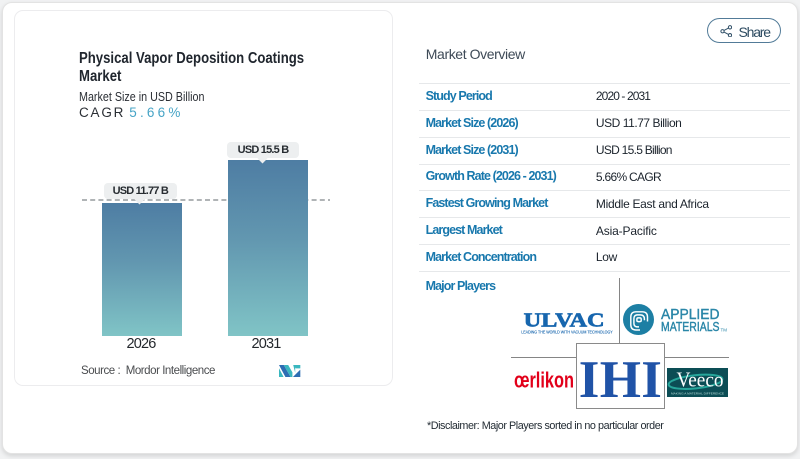  I want to click on svg-text:LEADING THE WORLD WITH VACUUM: LEADING THE WORLD WITH VACUUM TECHNOLOGY, so click(567, 332).